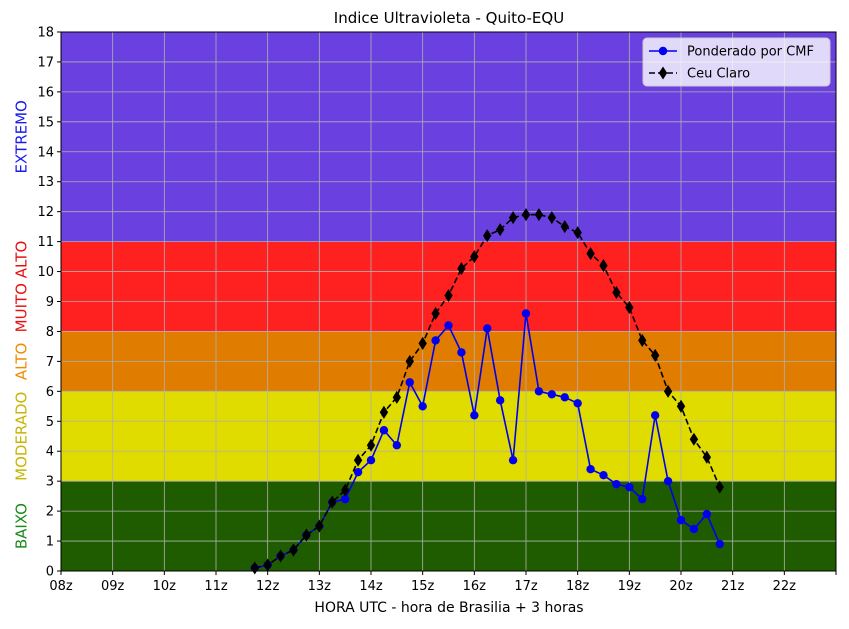 This screenshot has height=629, width=849. Describe the element at coordinates (681, 586) in the screenshot. I see `x-tick-label: 20z` at that location.